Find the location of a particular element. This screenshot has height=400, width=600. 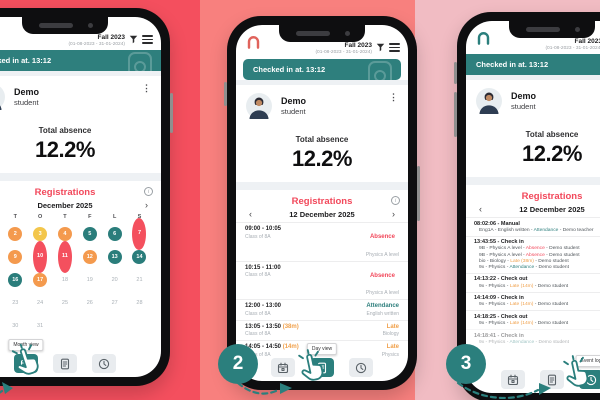

calendar-day: 4 is located at coordinates (64, 233).